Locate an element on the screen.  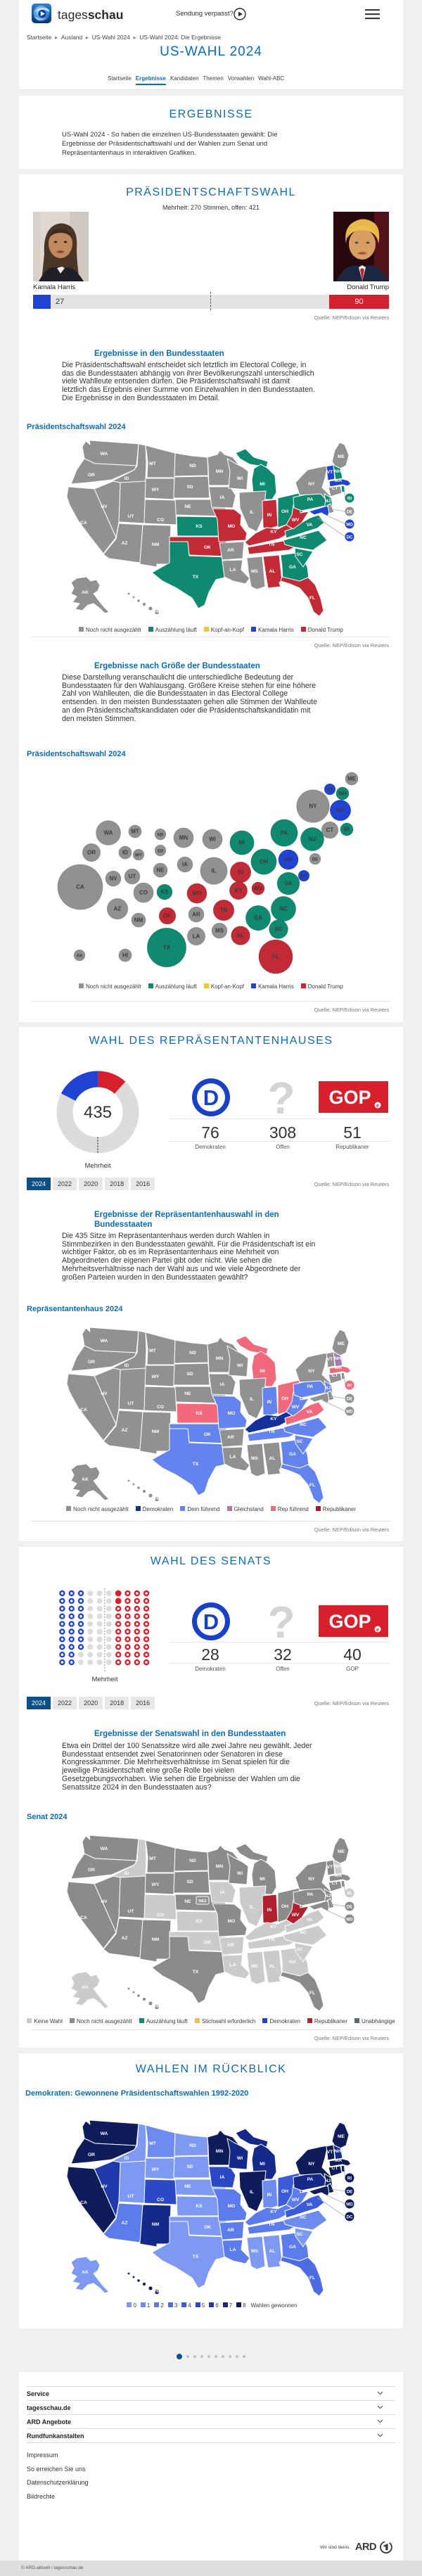
svg-text: MI is located at coordinates (262, 1879).